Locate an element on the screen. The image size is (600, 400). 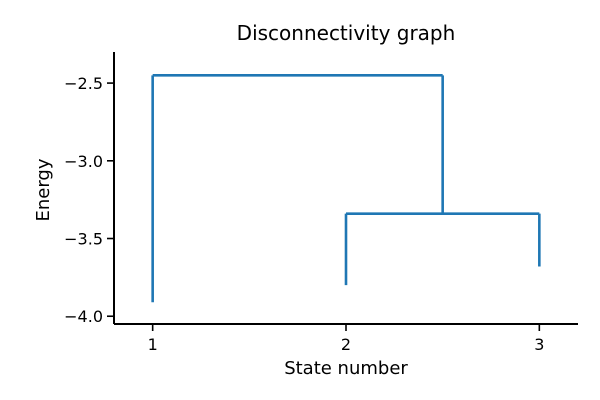
x-axis-label: State number is located at coordinates (346, 368).